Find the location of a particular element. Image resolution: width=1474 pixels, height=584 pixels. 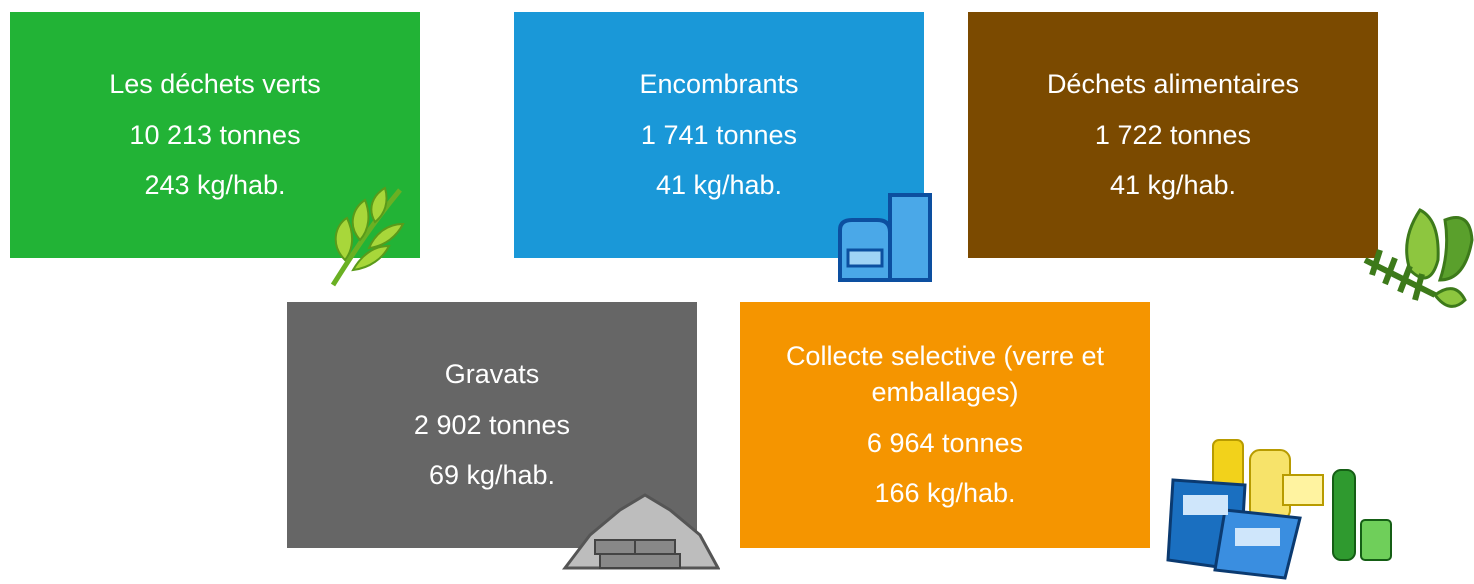

card-tonnage: 1 741 tonnes is located at coordinates (719, 135).